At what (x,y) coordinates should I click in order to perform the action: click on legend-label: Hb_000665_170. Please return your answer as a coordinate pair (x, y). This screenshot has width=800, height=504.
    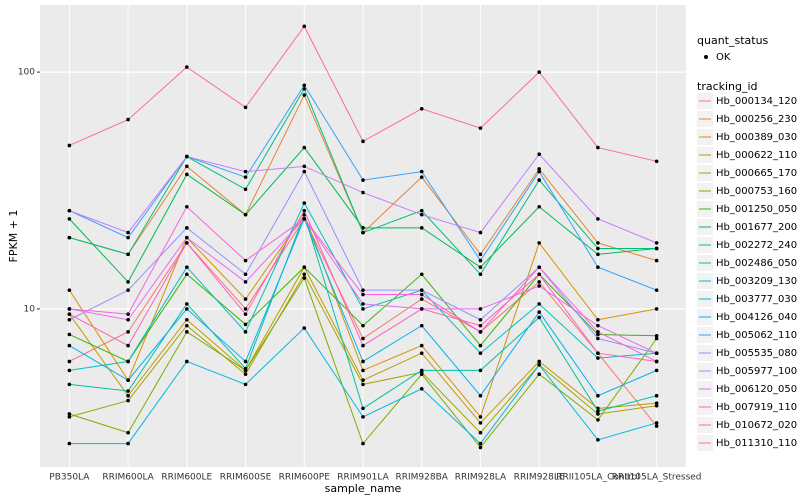
    Looking at the image, I should click on (756, 173).